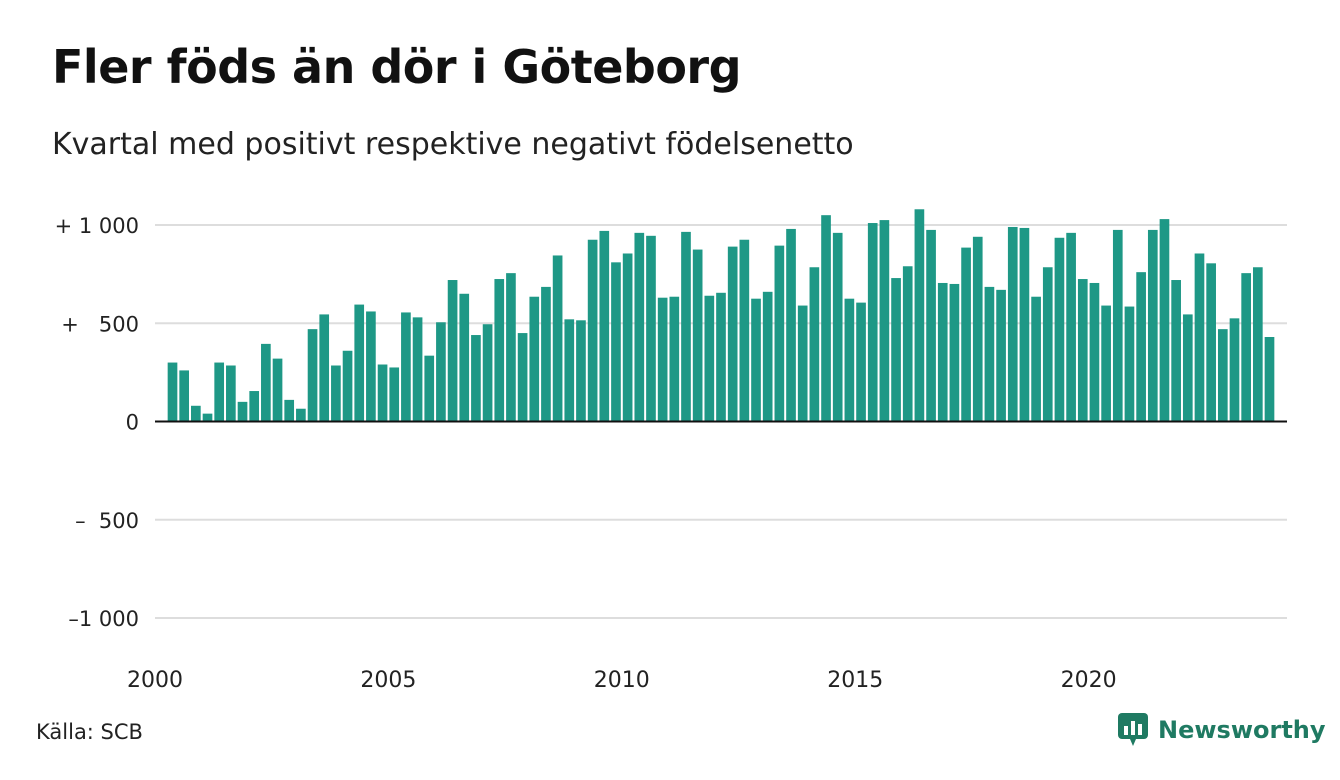 The height and width of the screenshot is (780, 1340). I want to click on newsworthy-icon, so click(1133, 729).